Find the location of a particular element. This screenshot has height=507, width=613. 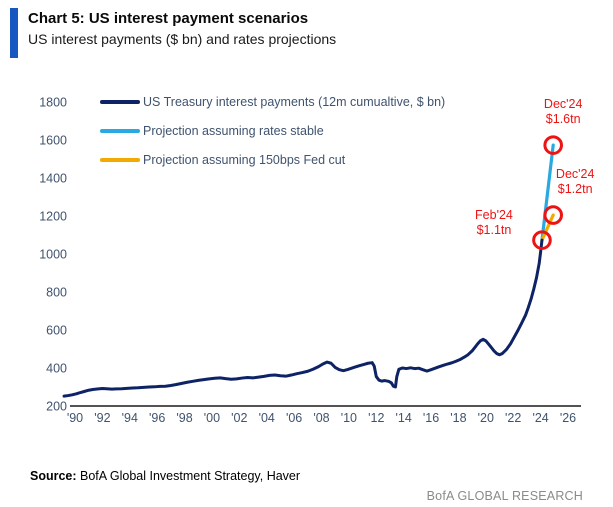

y-tick-label: 1800 is located at coordinates (53, 103).